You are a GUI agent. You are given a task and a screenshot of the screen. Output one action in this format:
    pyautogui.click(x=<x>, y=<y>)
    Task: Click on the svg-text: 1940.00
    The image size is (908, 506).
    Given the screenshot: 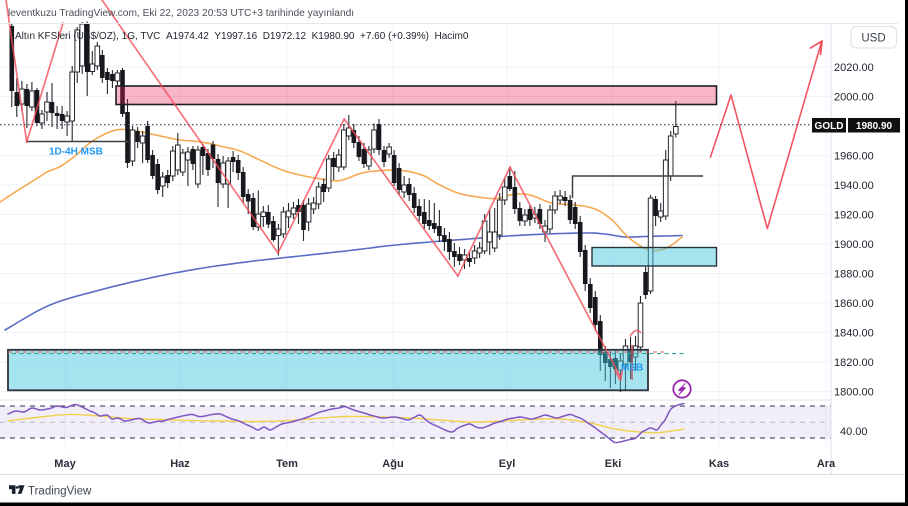 What is the action you would take?
    pyautogui.click(x=854, y=186)
    